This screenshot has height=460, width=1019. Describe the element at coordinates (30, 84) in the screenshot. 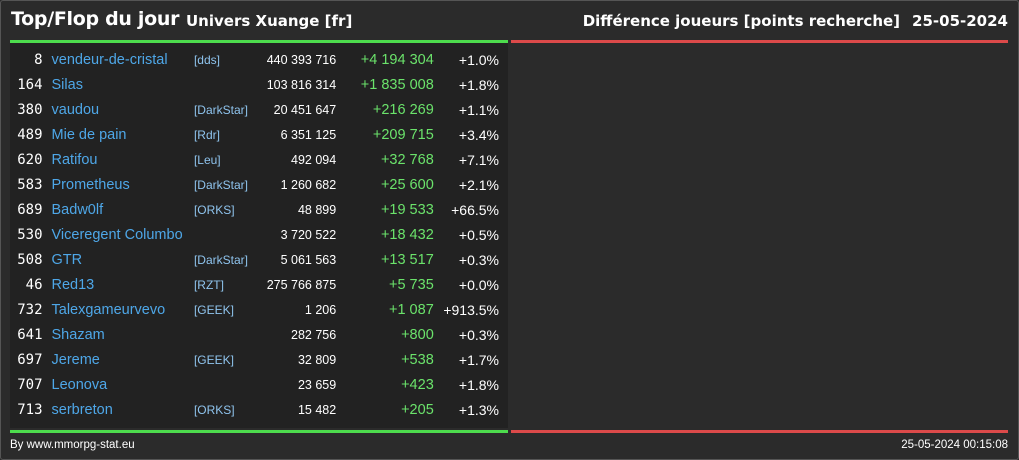

I see `player-rank: 164` at that location.